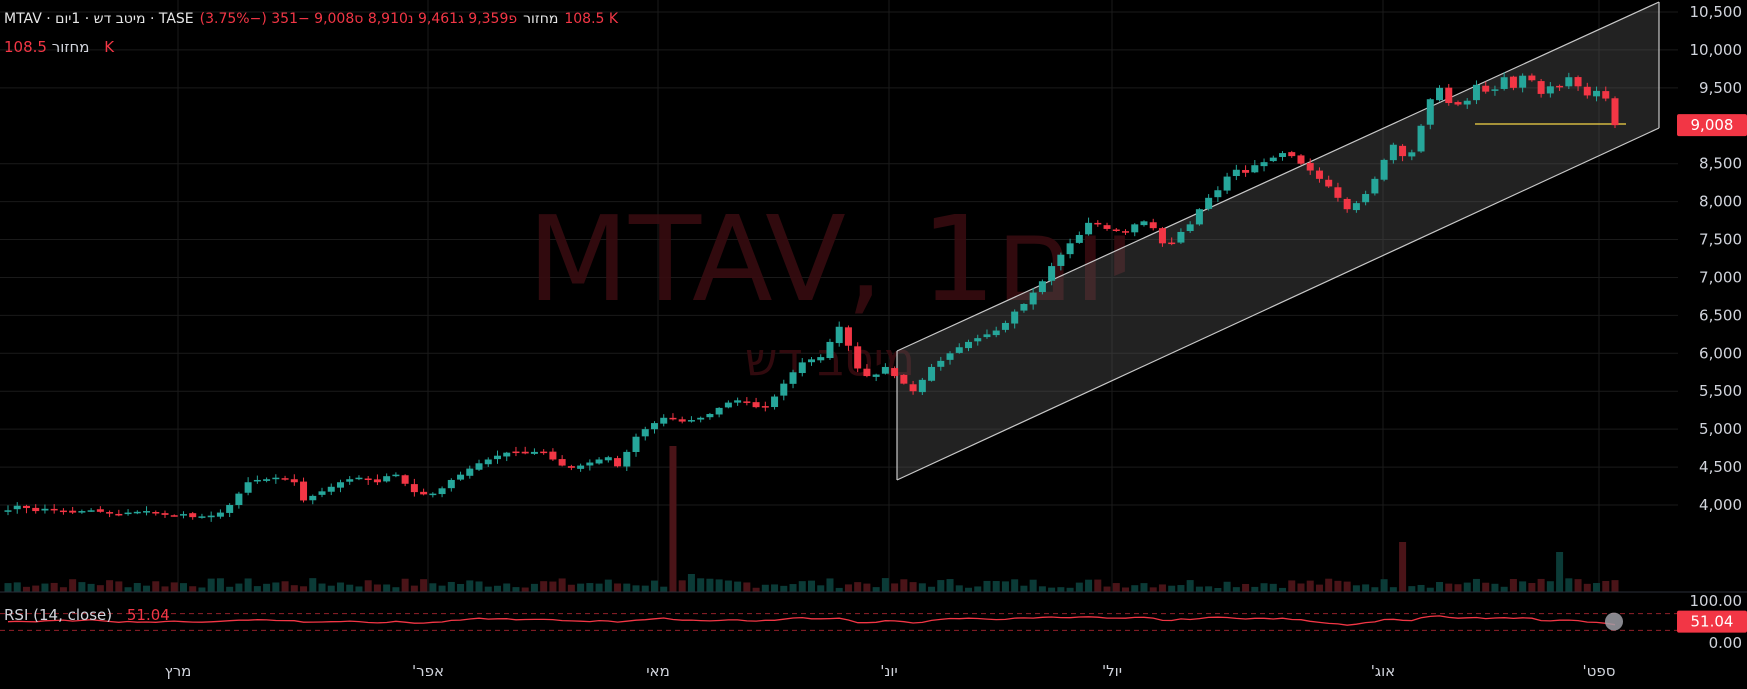 The height and width of the screenshot is (689, 1747). Describe the element at coordinates (1614, 621) in the screenshot. I see `rsi-last-dot` at that location.